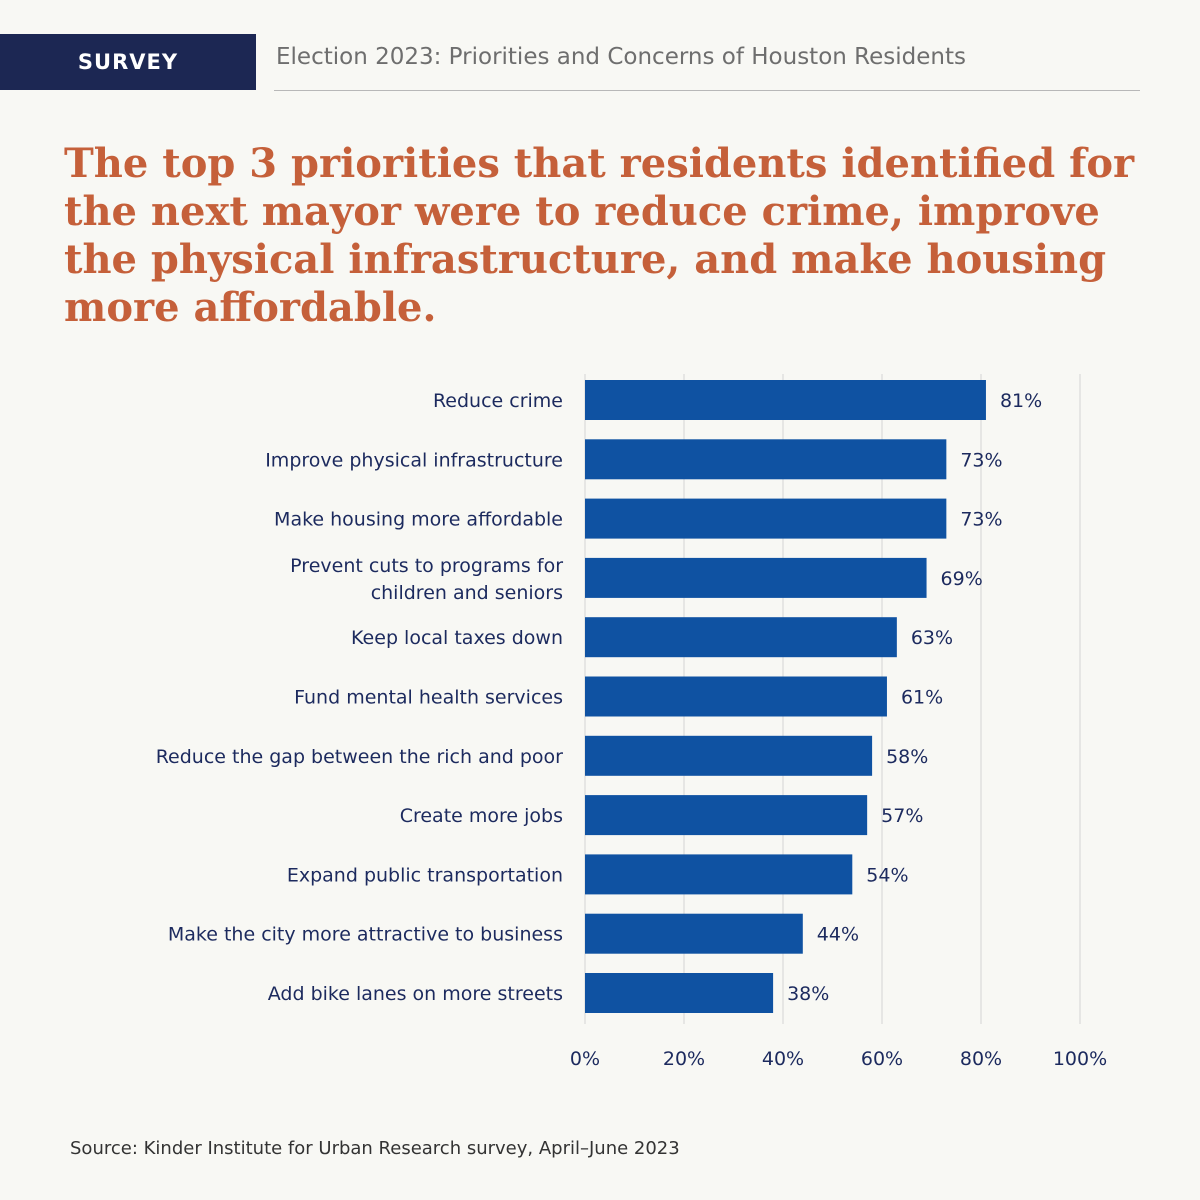 The width and height of the screenshot is (1200, 1200). I want to click on value-label: 57%, so click(902, 816).